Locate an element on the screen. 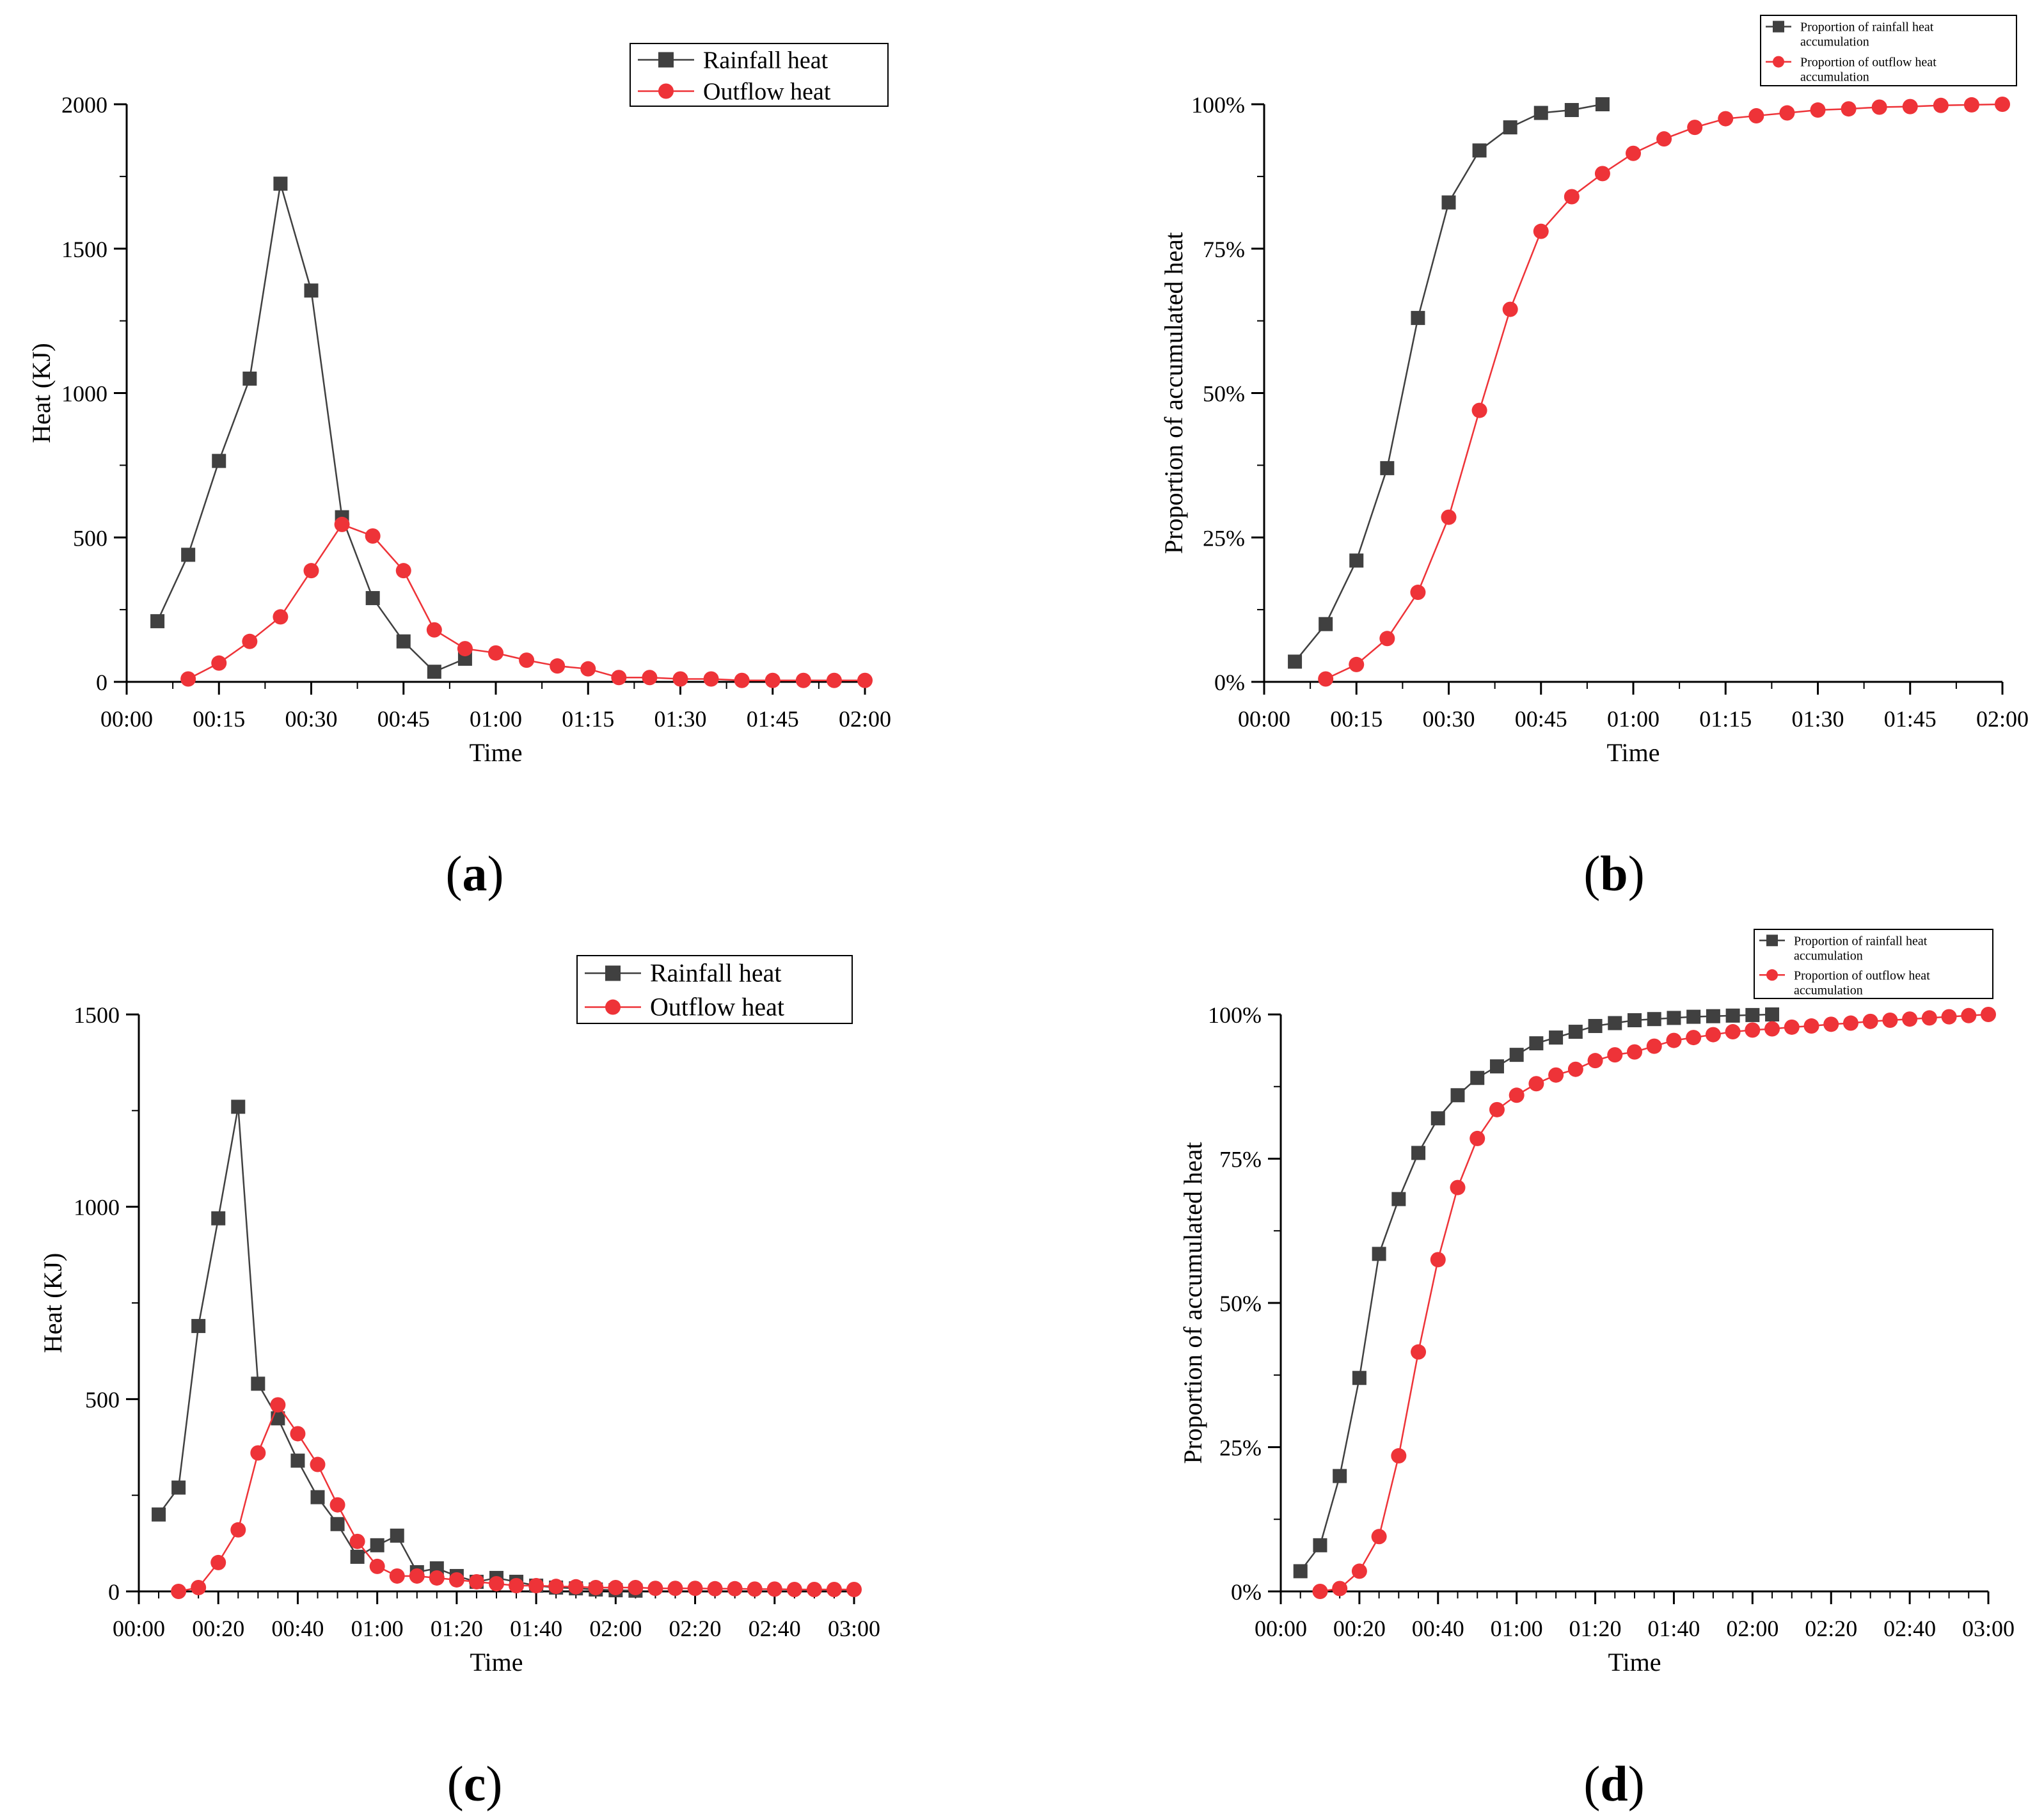  x-axis-label: Time is located at coordinates (496, 1662).